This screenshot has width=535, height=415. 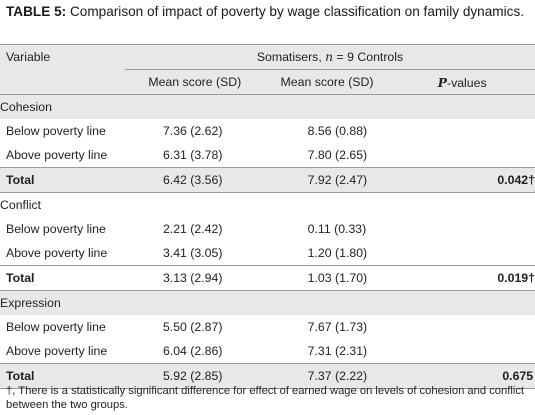 I want to click on header-row-2: Mean score (SD) Mean score (SD) P-values, so click(x=267, y=82).